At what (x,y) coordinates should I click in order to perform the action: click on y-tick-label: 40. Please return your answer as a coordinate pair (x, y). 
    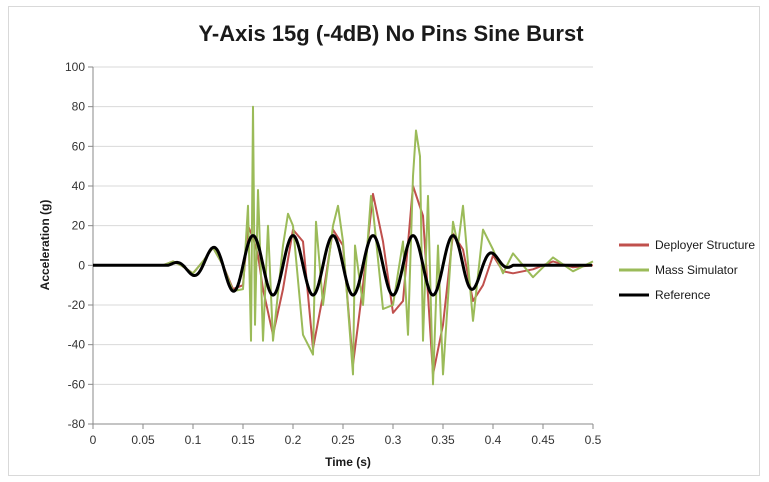
    Looking at the image, I should click on (79, 186).